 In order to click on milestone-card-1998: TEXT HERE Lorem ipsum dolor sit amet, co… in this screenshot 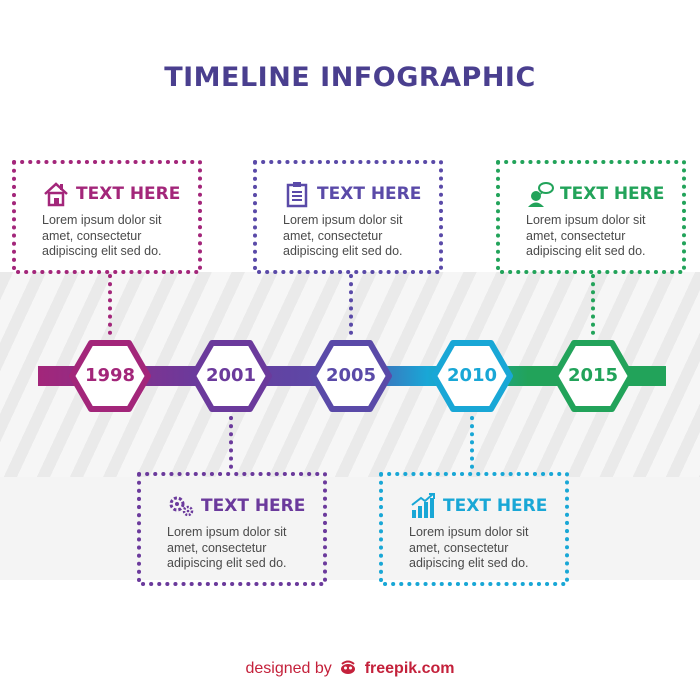, I will do `click(107, 217)`.